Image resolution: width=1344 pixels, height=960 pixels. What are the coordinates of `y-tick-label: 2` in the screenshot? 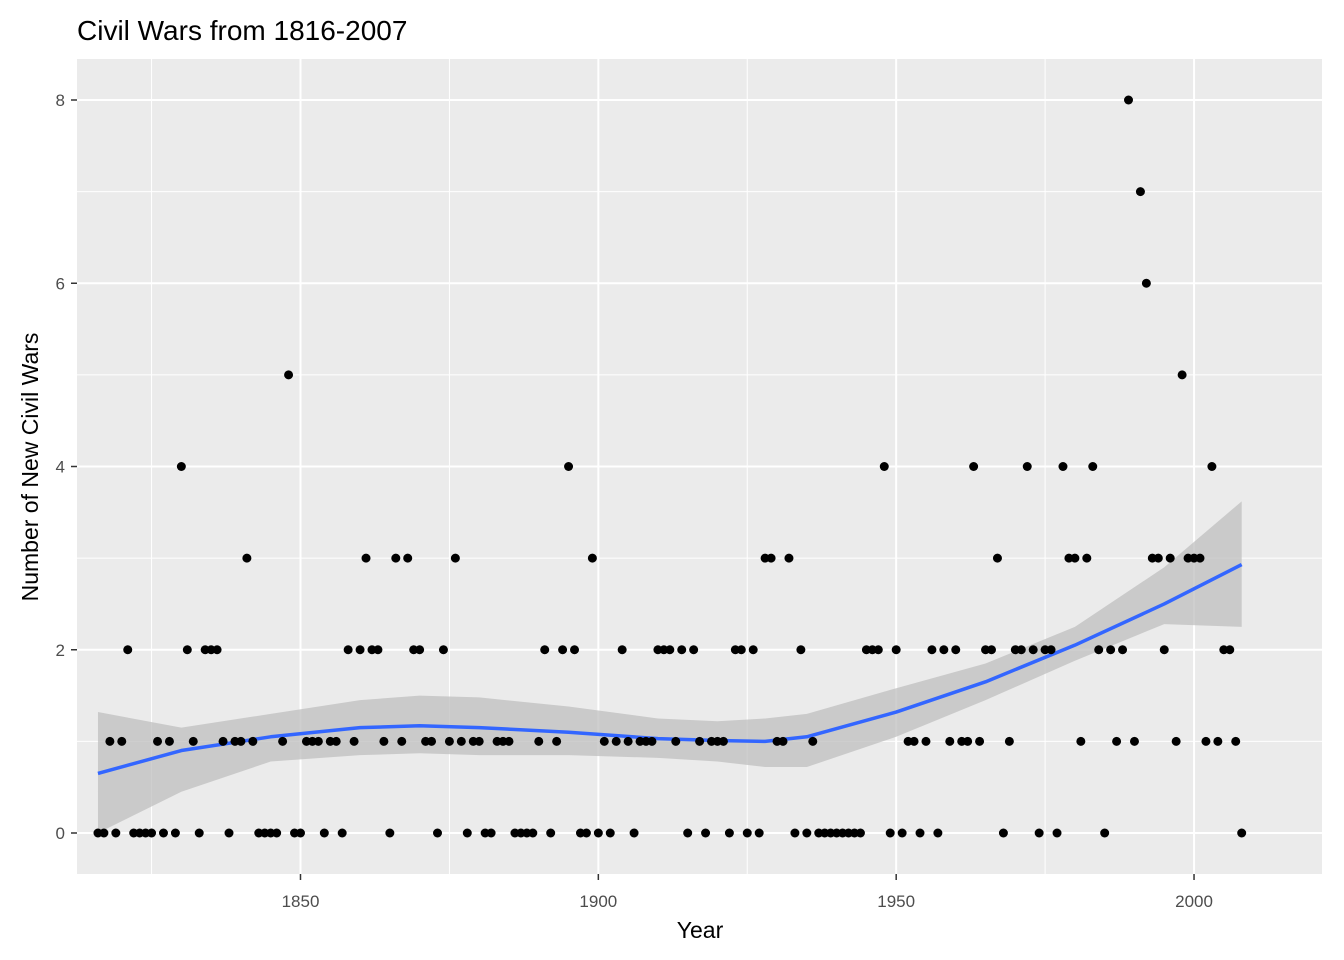 It's located at (60, 650).